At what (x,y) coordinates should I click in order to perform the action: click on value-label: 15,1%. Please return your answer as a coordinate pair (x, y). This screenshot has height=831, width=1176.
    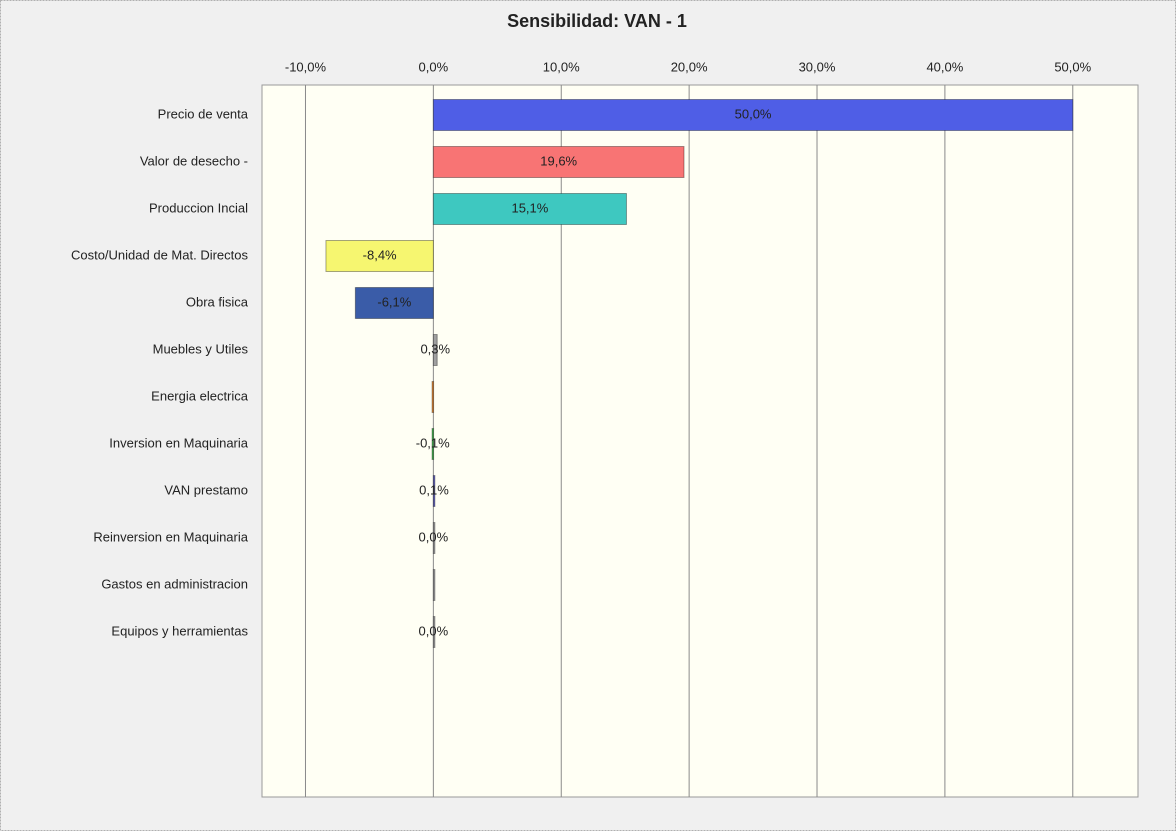
    Looking at the image, I should click on (529, 207).